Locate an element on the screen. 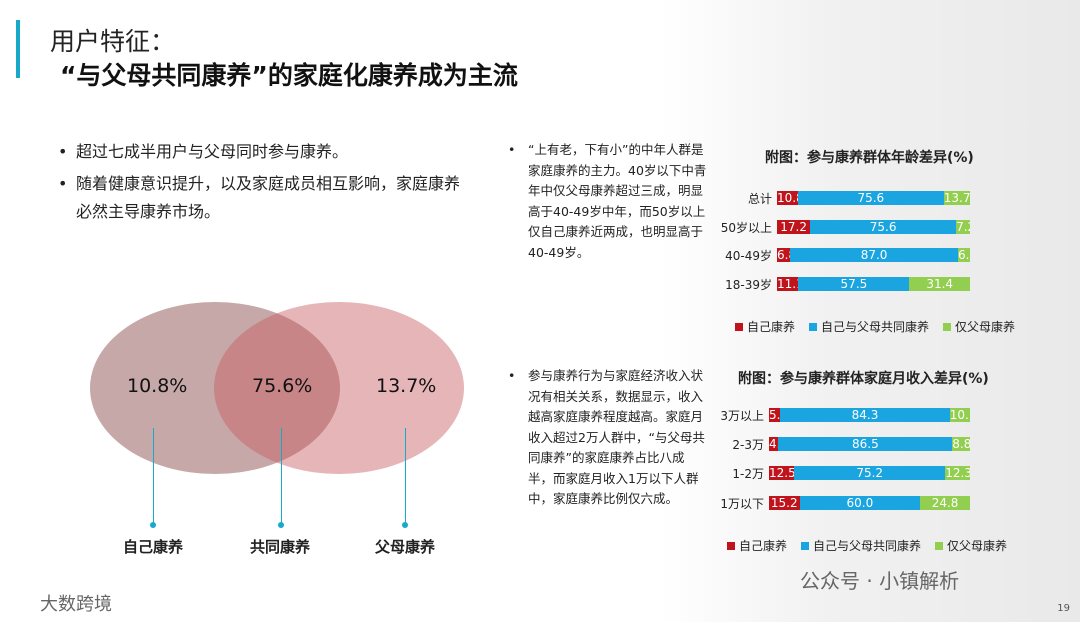  bar-segment: 87.0 is located at coordinates (874, 255).